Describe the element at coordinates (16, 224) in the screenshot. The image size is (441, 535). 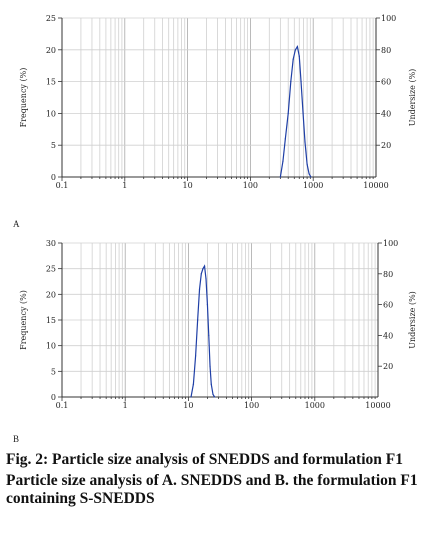
I see `panel-label-a: A` at that location.